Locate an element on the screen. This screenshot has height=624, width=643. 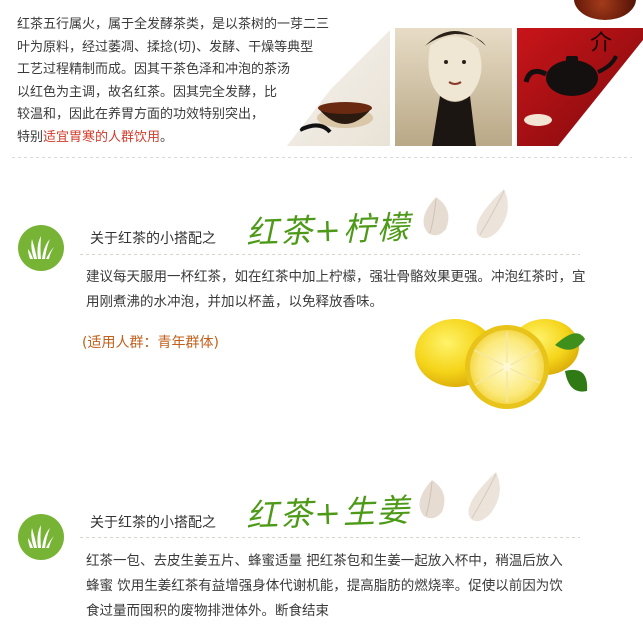
lemon-image is located at coordinates (501, 364).